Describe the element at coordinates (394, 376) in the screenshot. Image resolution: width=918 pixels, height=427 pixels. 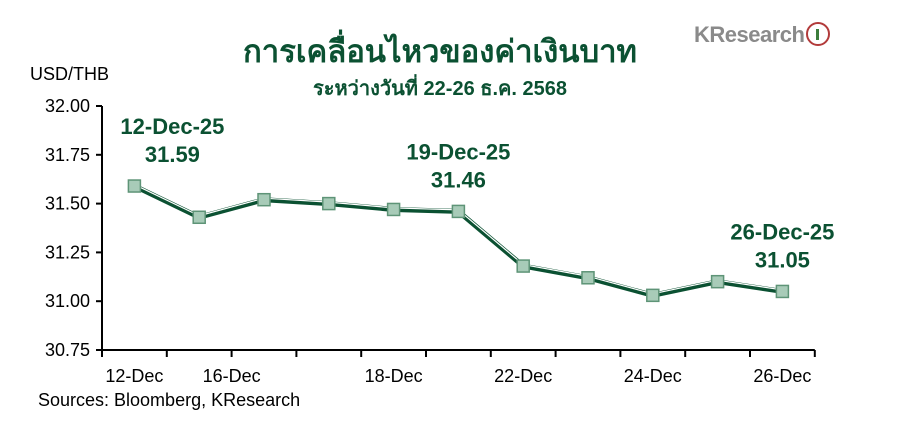
I see `x-tick-label: 18-Dec` at that location.